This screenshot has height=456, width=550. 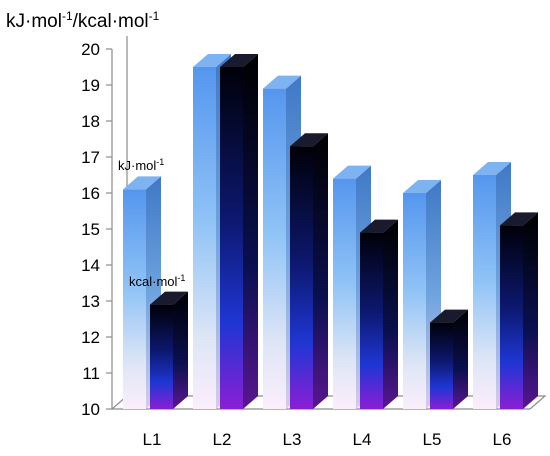 What do you see at coordinates (432, 439) in the screenshot?
I see `x-tick-label: L5` at bounding box center [432, 439].